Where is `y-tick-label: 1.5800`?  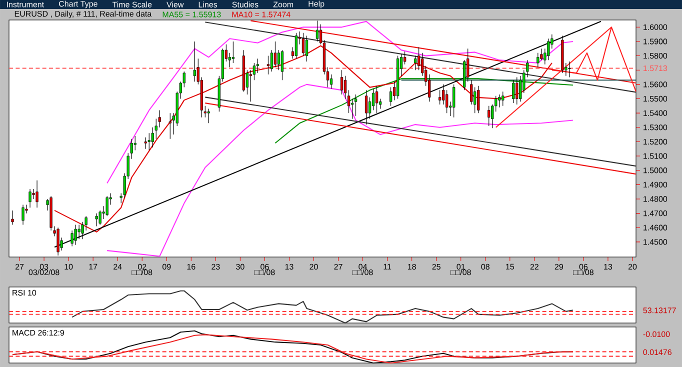 y-tick-label: 1.5800 is located at coordinates (656, 55).